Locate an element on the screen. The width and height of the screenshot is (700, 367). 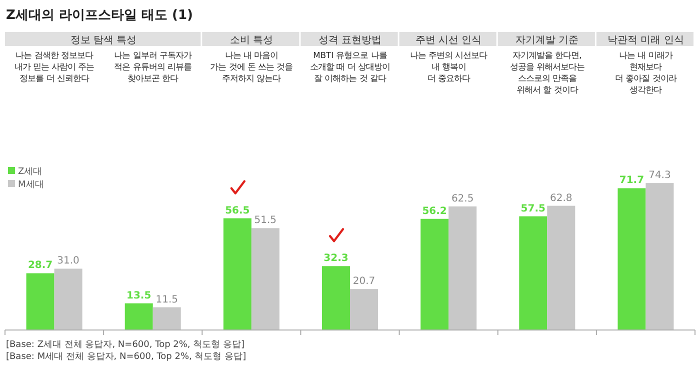
data-label: 13.5 is located at coordinates (139, 296).